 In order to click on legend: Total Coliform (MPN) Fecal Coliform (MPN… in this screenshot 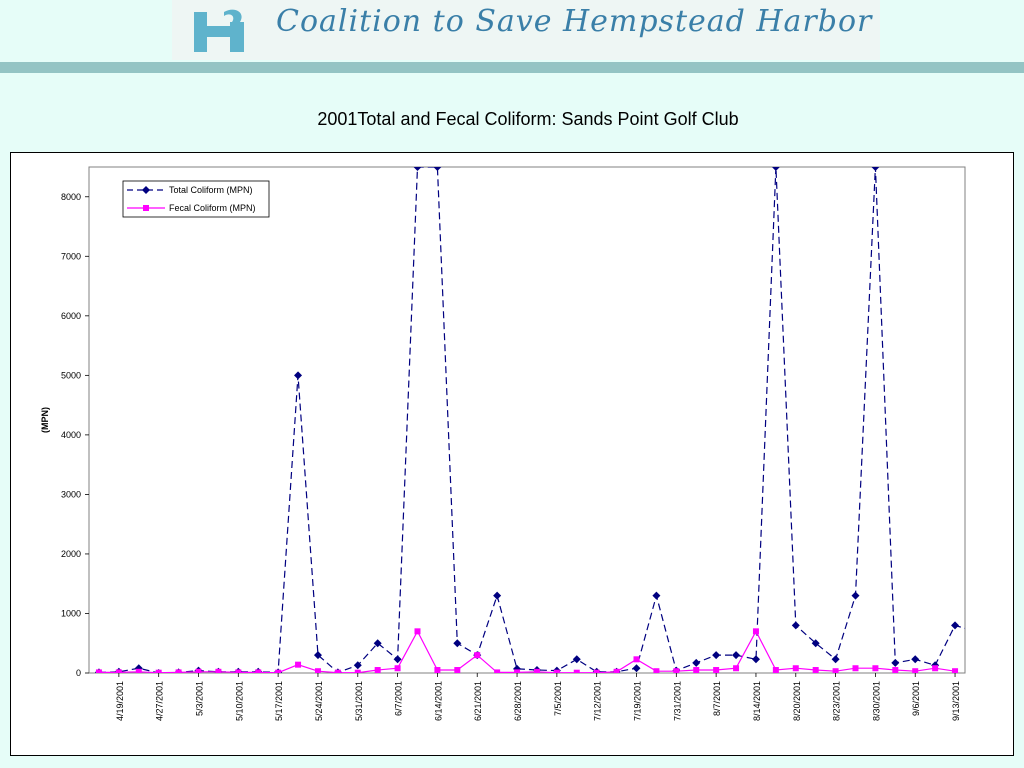, I will do `click(196, 199)`.